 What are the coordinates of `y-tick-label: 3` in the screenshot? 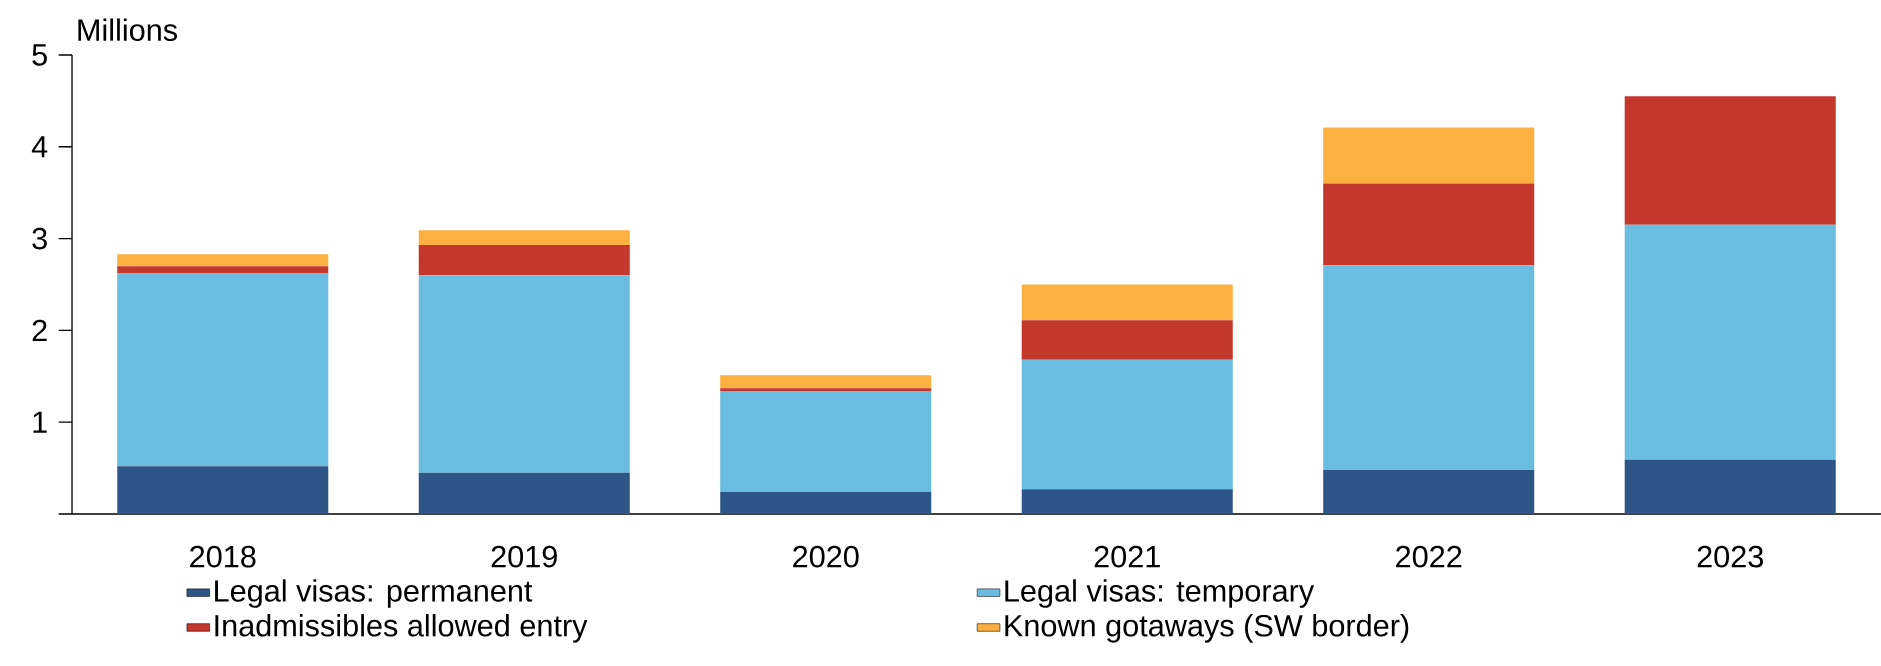 It's located at (39, 238).